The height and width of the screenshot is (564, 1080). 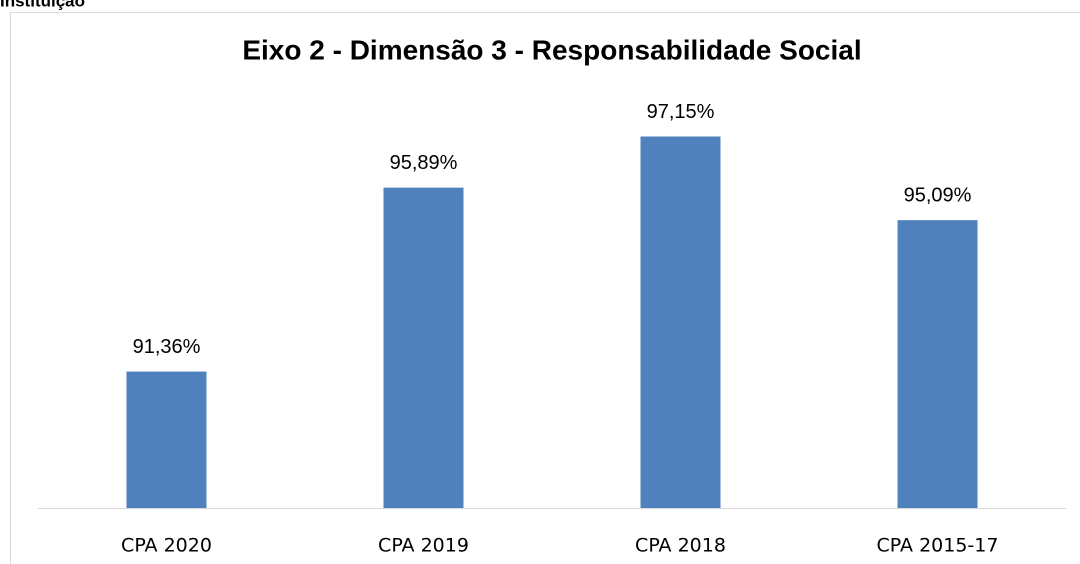 I want to click on data-label: 95,09%, so click(x=938, y=195).